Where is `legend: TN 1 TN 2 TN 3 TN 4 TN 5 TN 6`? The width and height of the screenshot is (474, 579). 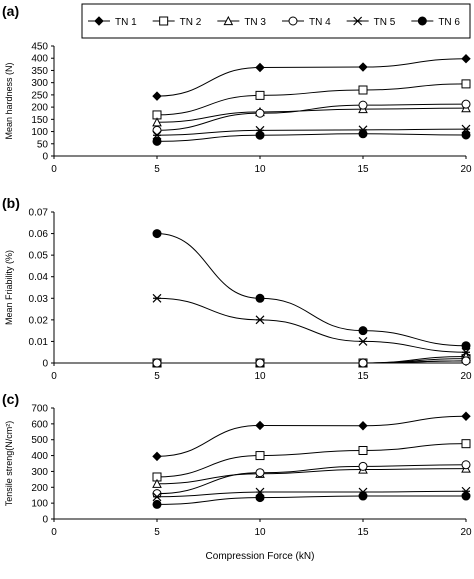 legend: TN 1 TN 2 TN 3 TN 4 TN 5 TN 6 is located at coordinates (276, 21).